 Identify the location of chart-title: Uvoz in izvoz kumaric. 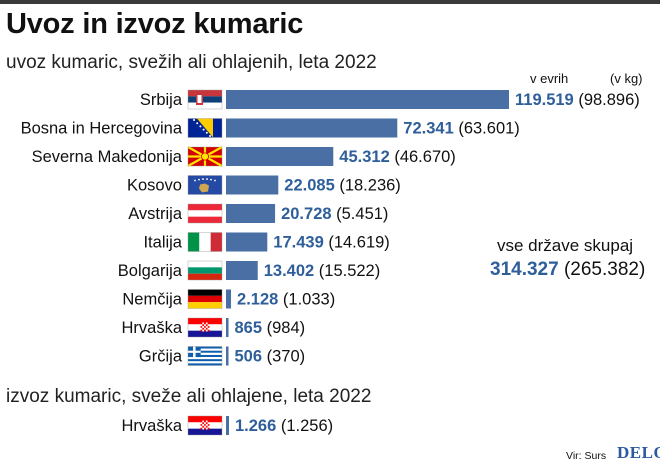
(155, 24).